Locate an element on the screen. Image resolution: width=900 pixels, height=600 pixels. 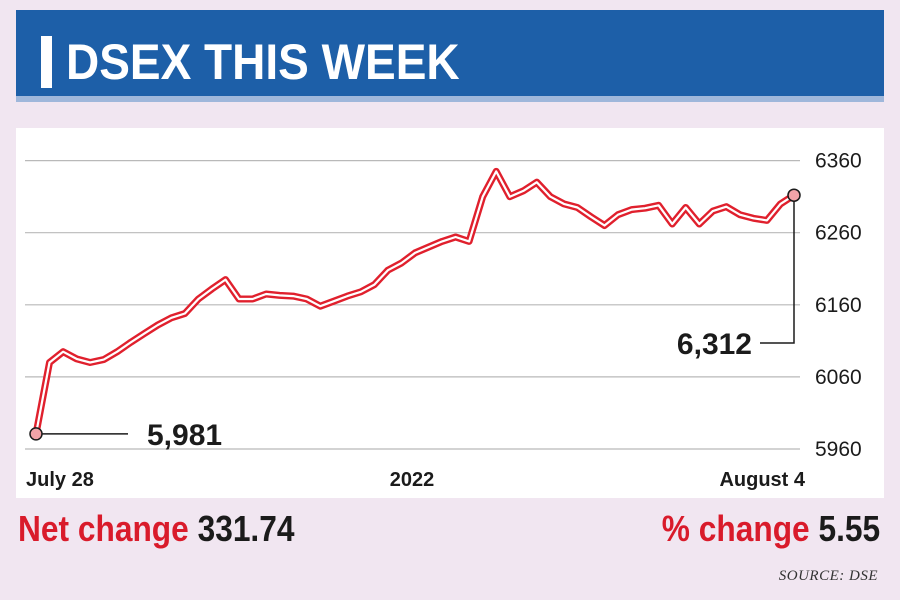
x-tick-label: August 4 is located at coordinates (762, 480).